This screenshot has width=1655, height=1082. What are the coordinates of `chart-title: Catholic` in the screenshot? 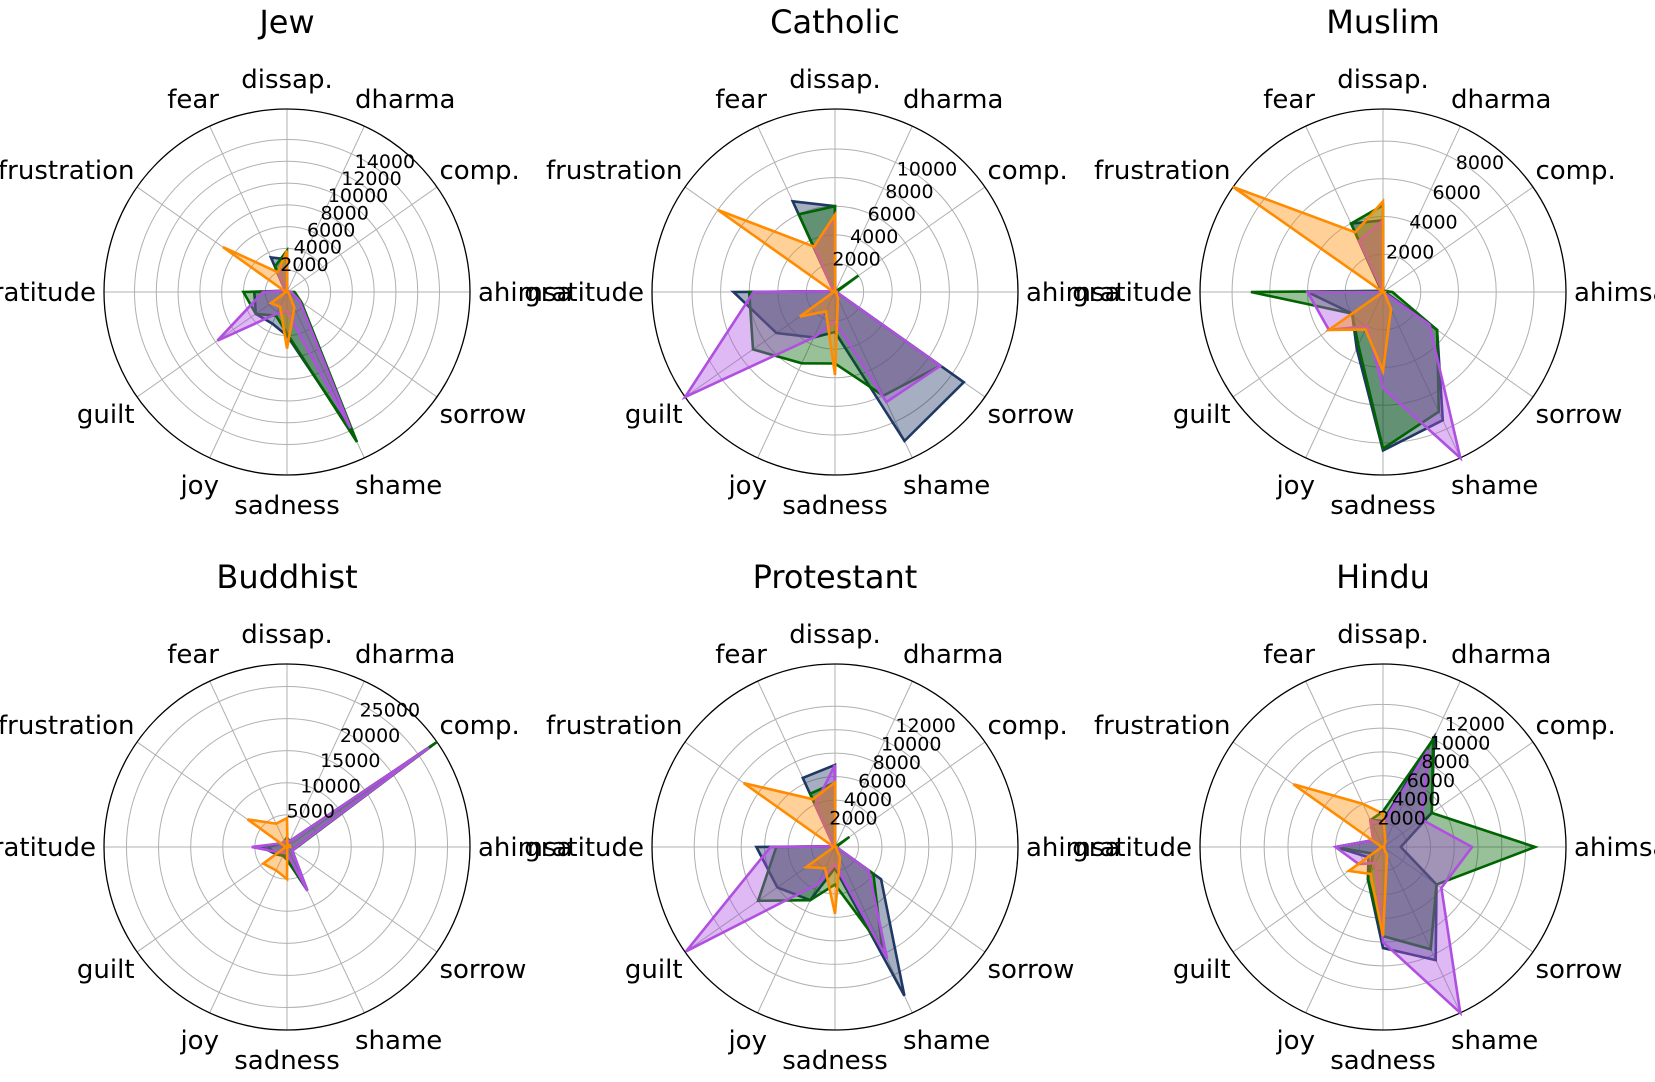 It's located at (835, 22).